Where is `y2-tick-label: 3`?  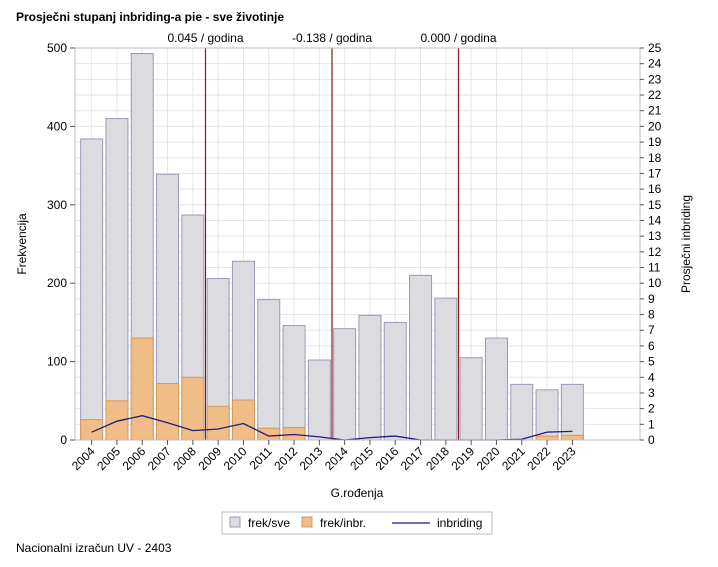 y2-tick-label: 3 is located at coordinates (651, 393).